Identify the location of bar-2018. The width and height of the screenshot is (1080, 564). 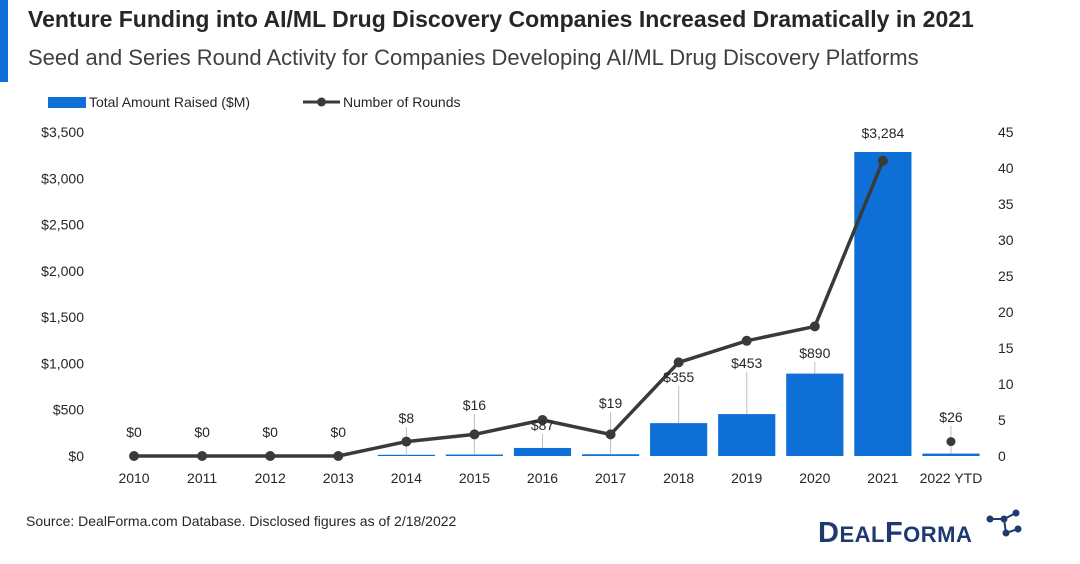
(679, 439).